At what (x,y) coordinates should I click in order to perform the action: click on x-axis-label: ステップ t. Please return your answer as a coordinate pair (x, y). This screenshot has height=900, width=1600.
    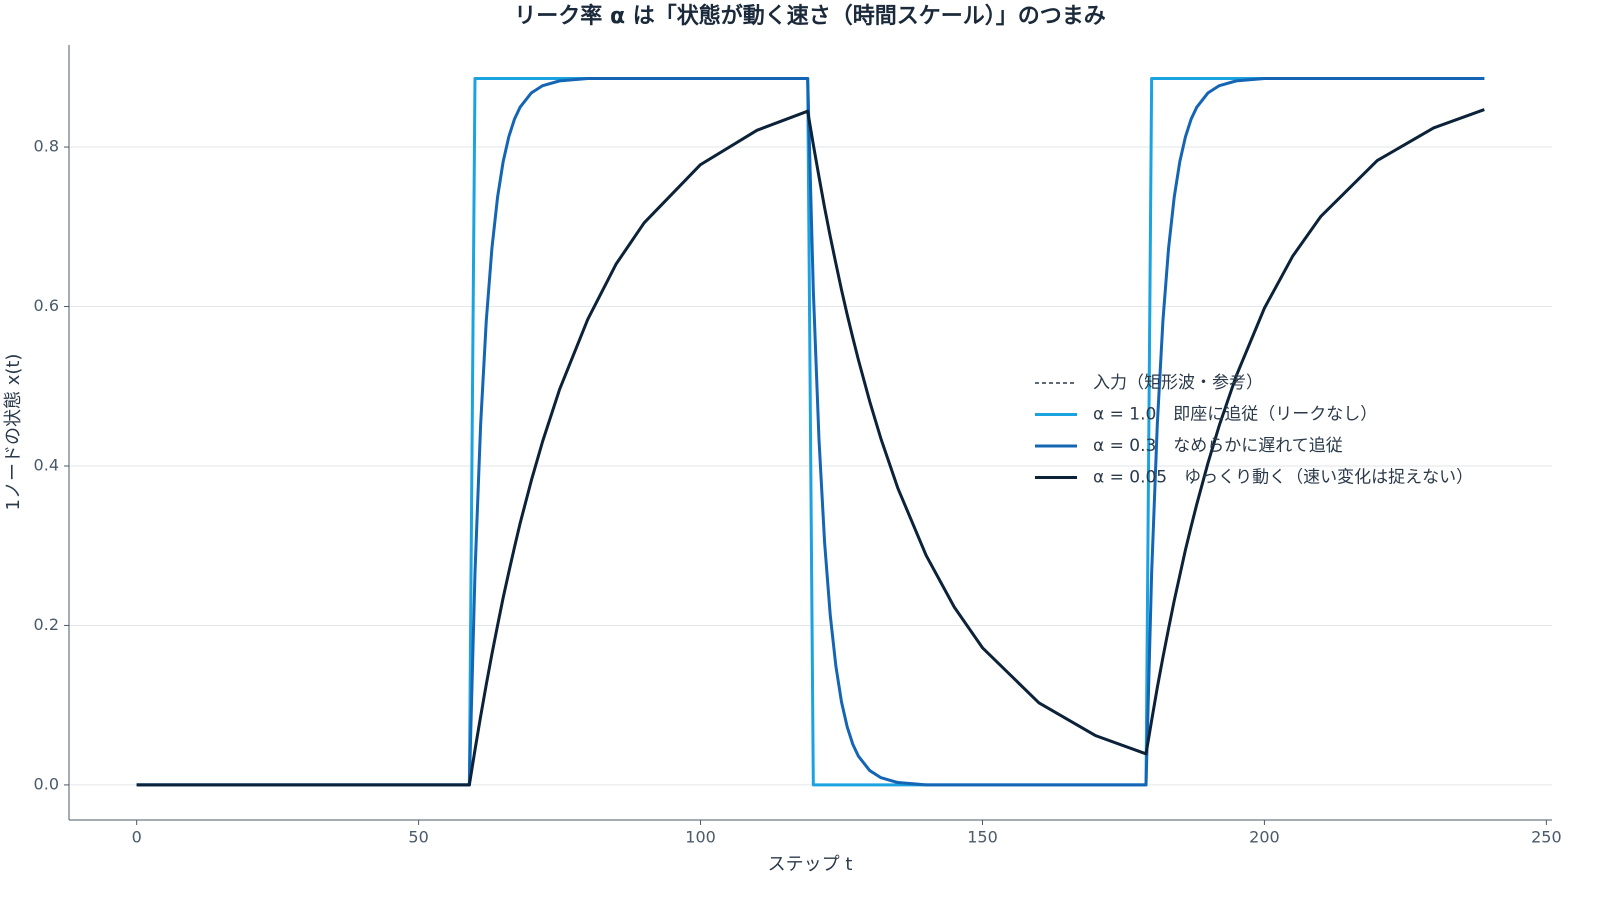
    Looking at the image, I should click on (810, 864).